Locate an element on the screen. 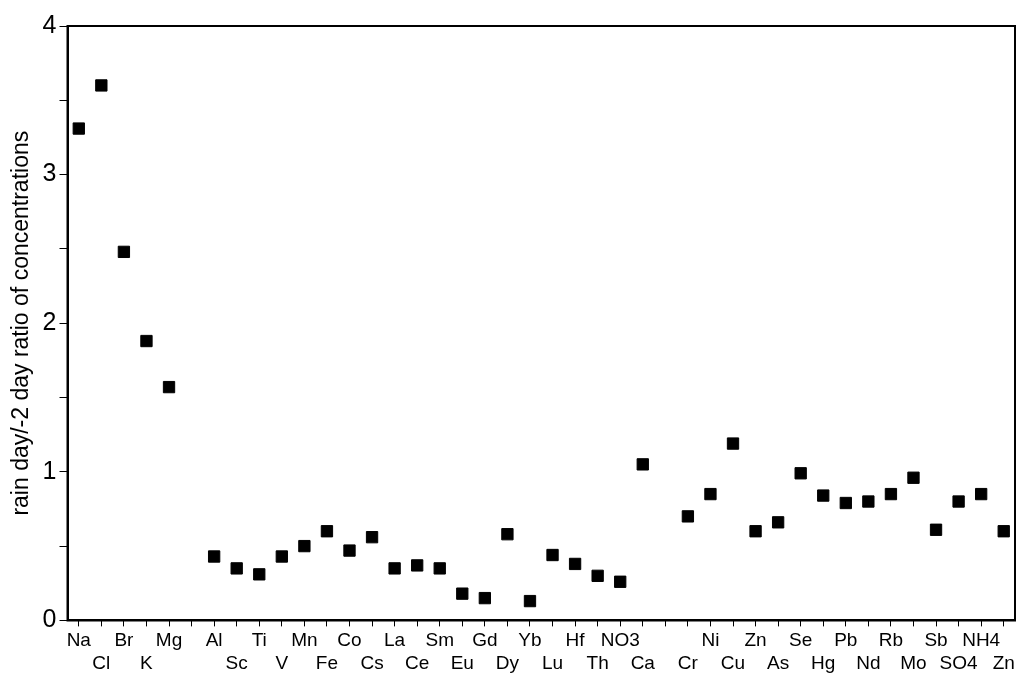  x-tick-label: Nd is located at coordinates (868, 662).